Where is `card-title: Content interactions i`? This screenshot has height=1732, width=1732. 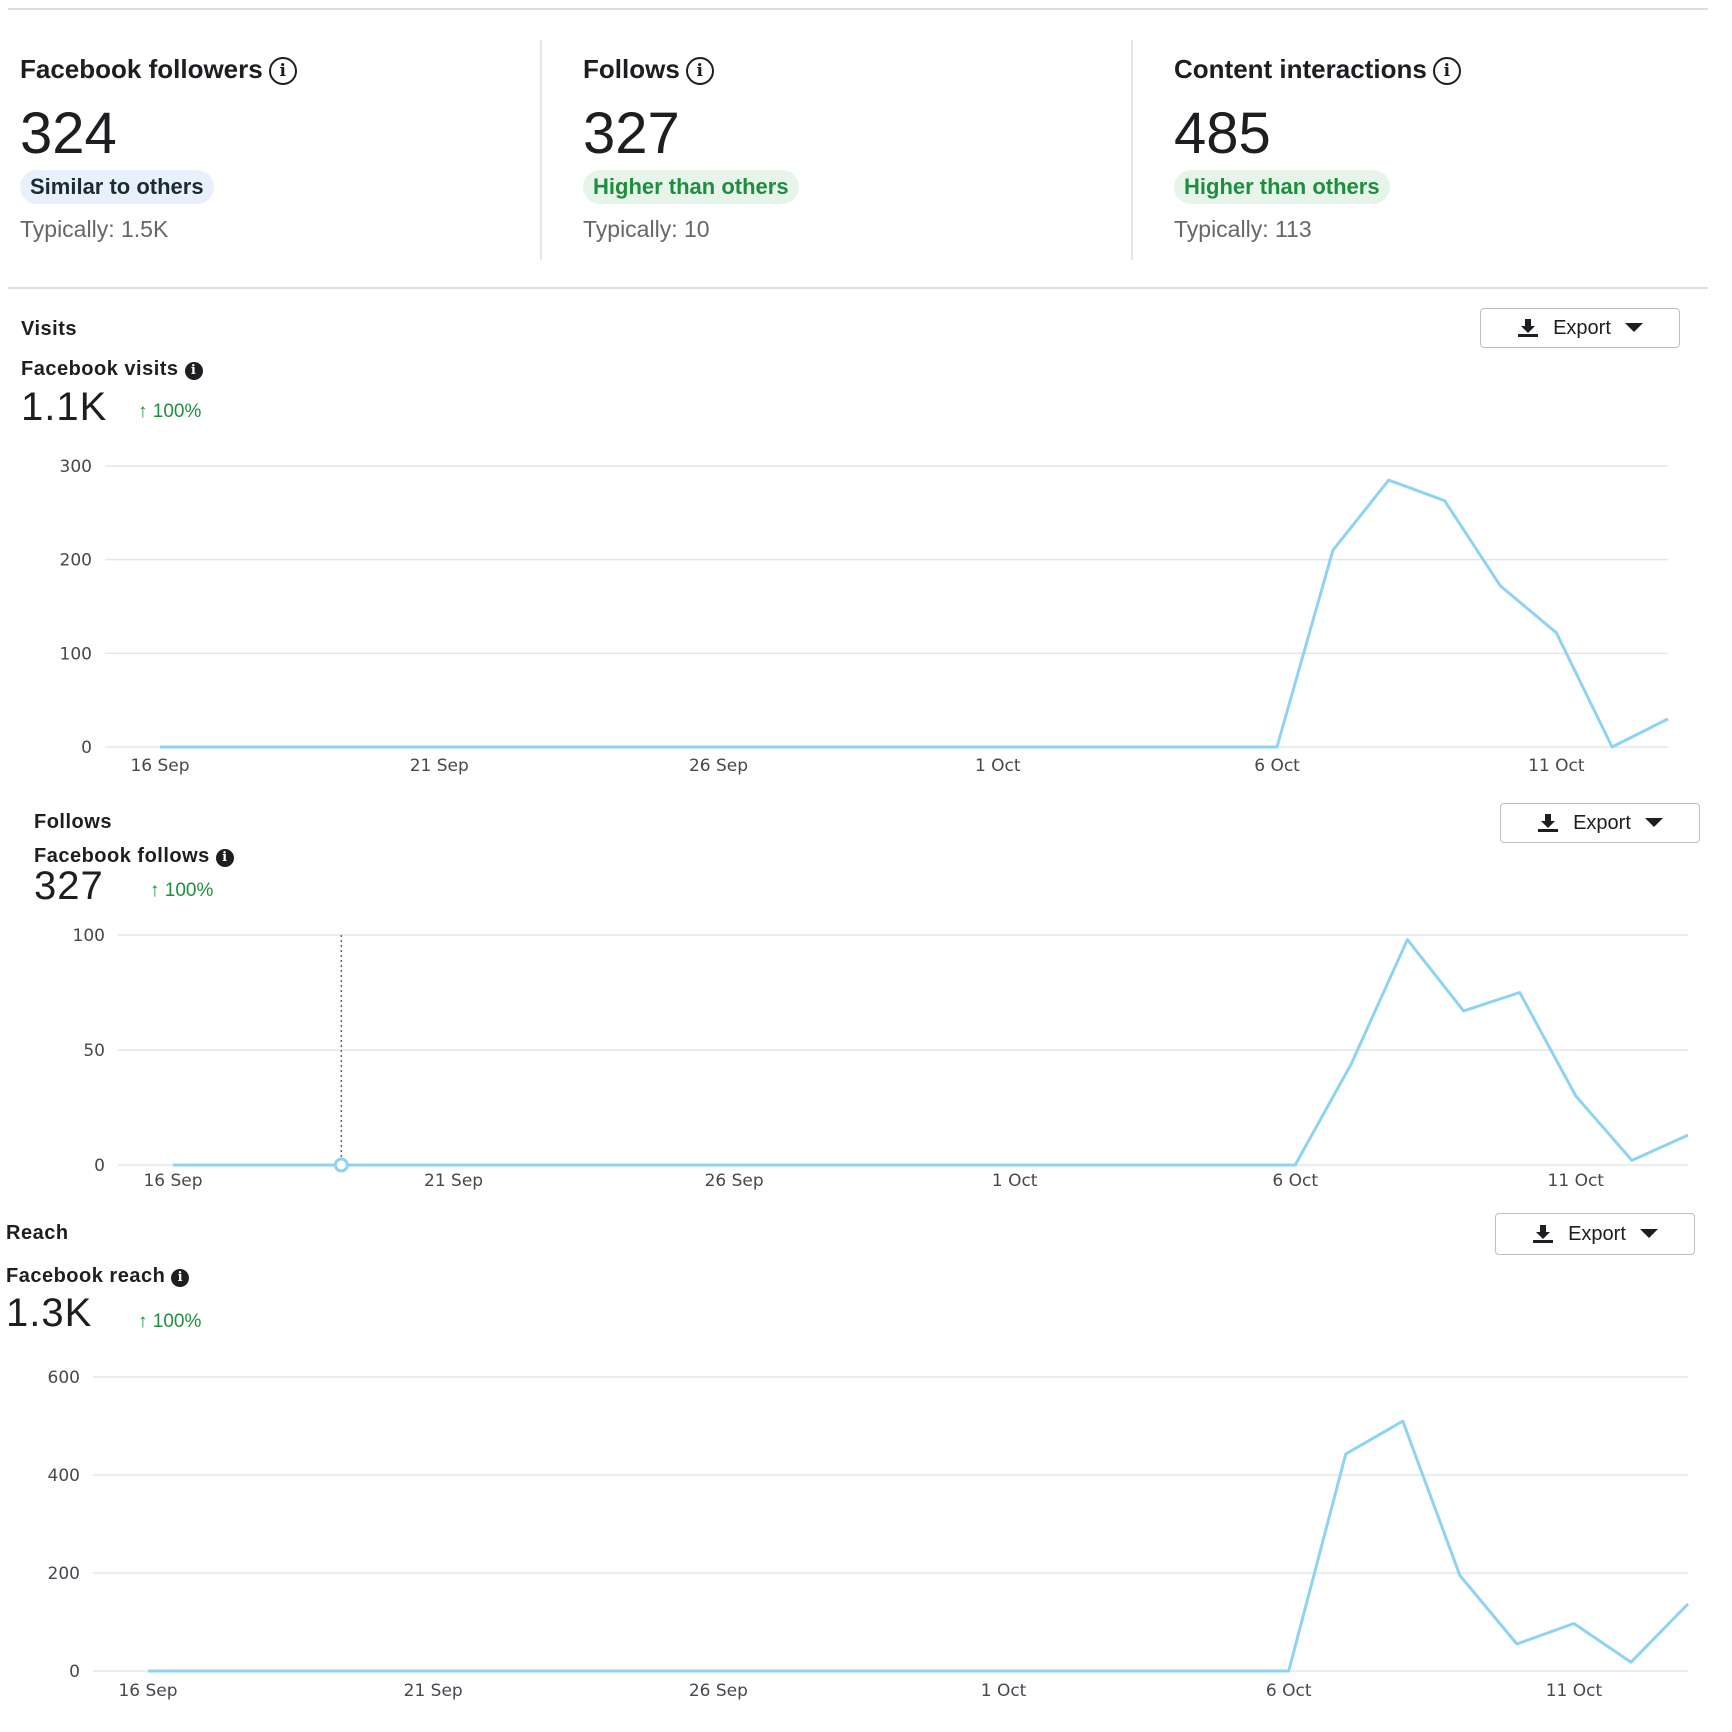 card-title: Content interactions i is located at coordinates (1317, 69).